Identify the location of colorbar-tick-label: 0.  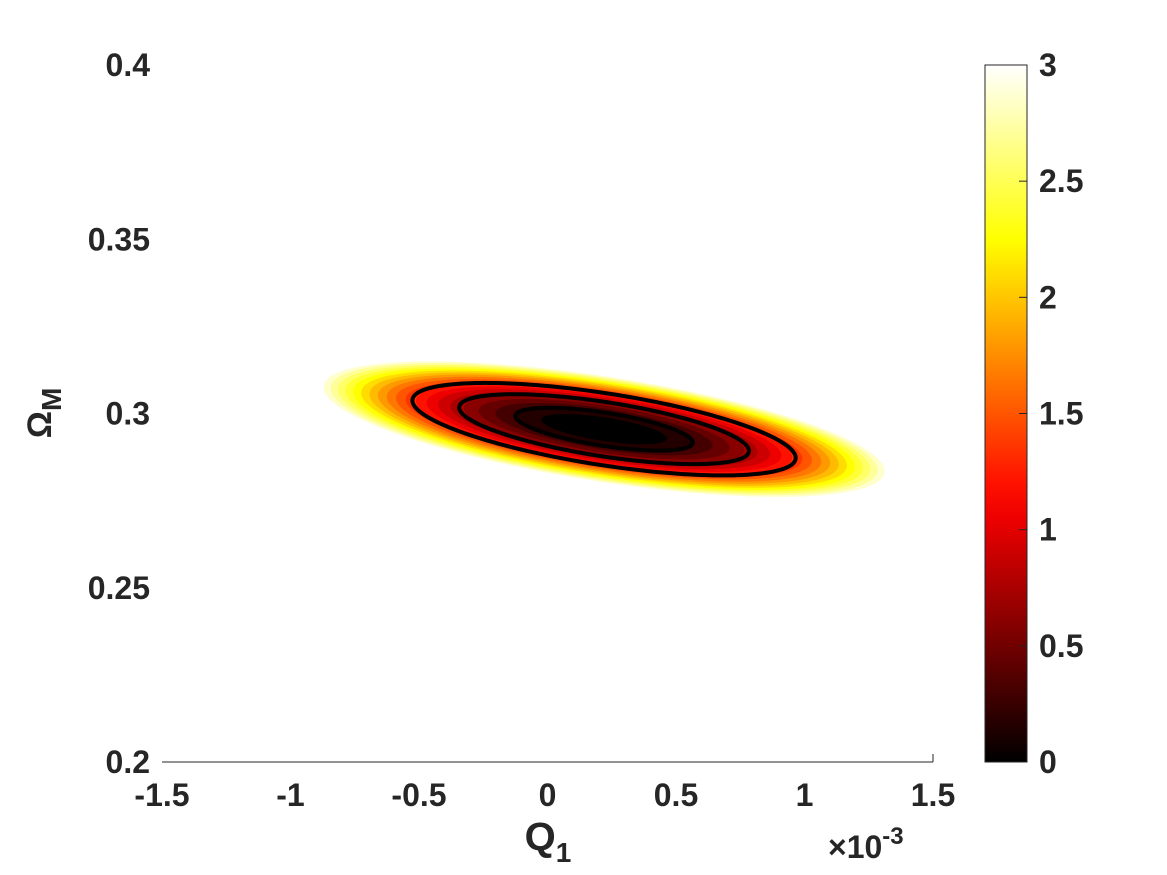
(1048, 762).